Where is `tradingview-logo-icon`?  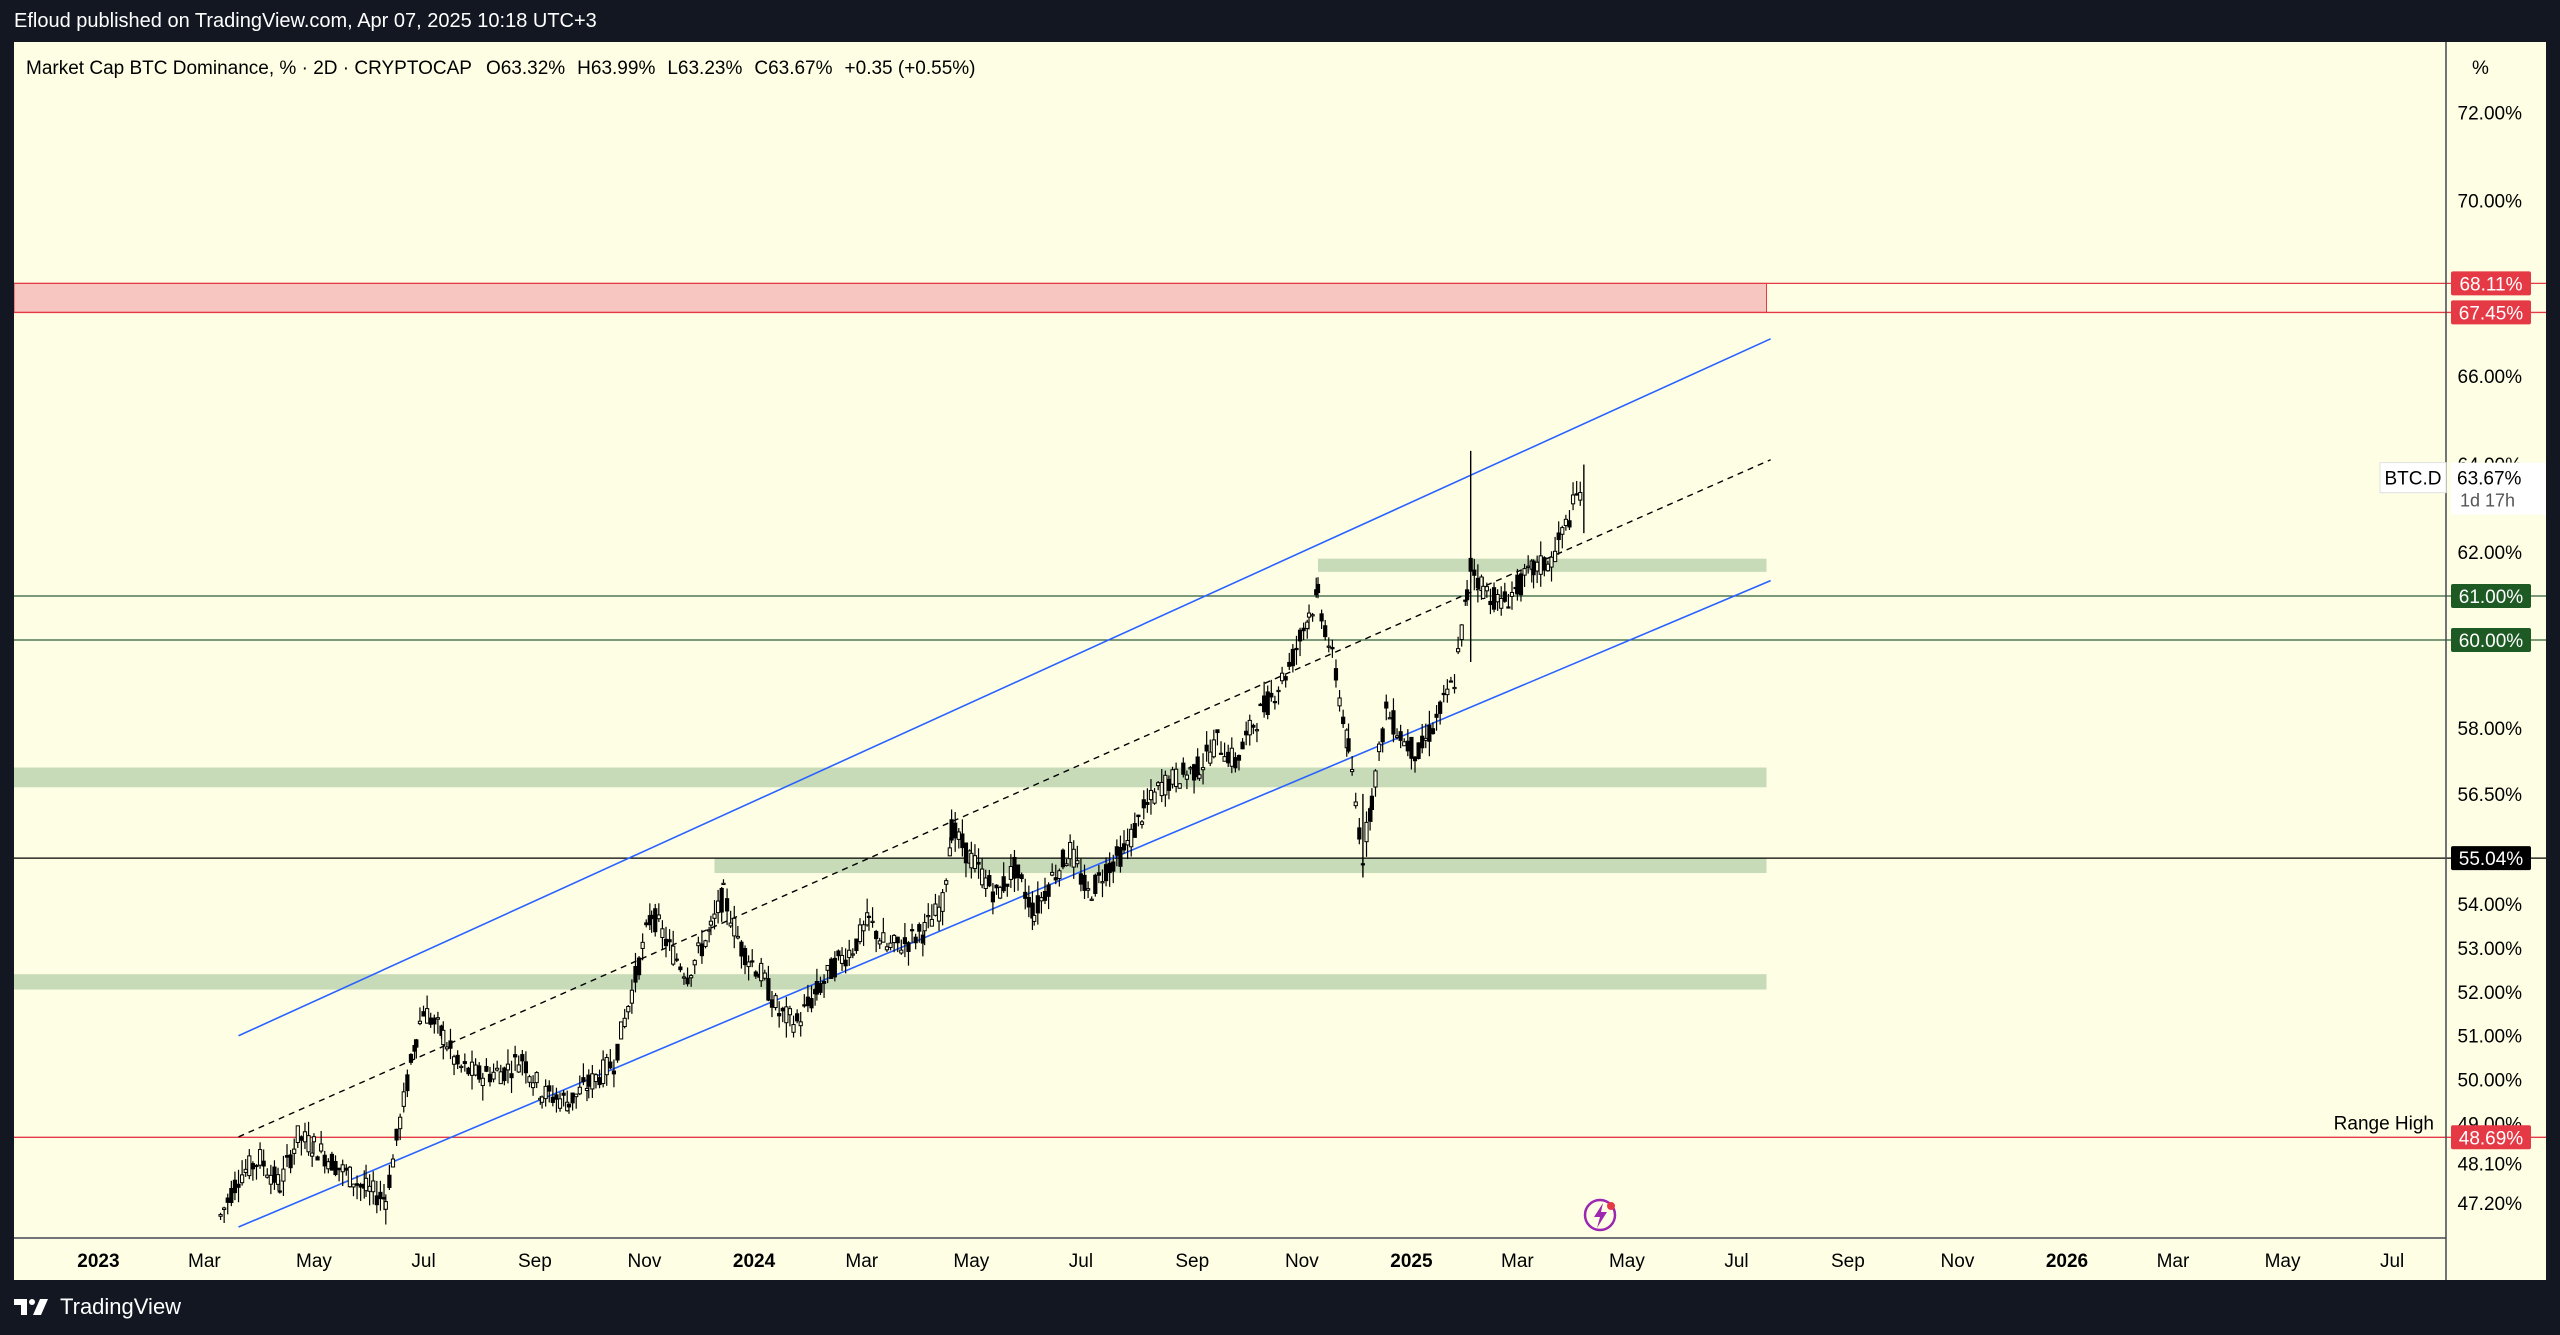
tradingview-logo-icon is located at coordinates (31, 1307).